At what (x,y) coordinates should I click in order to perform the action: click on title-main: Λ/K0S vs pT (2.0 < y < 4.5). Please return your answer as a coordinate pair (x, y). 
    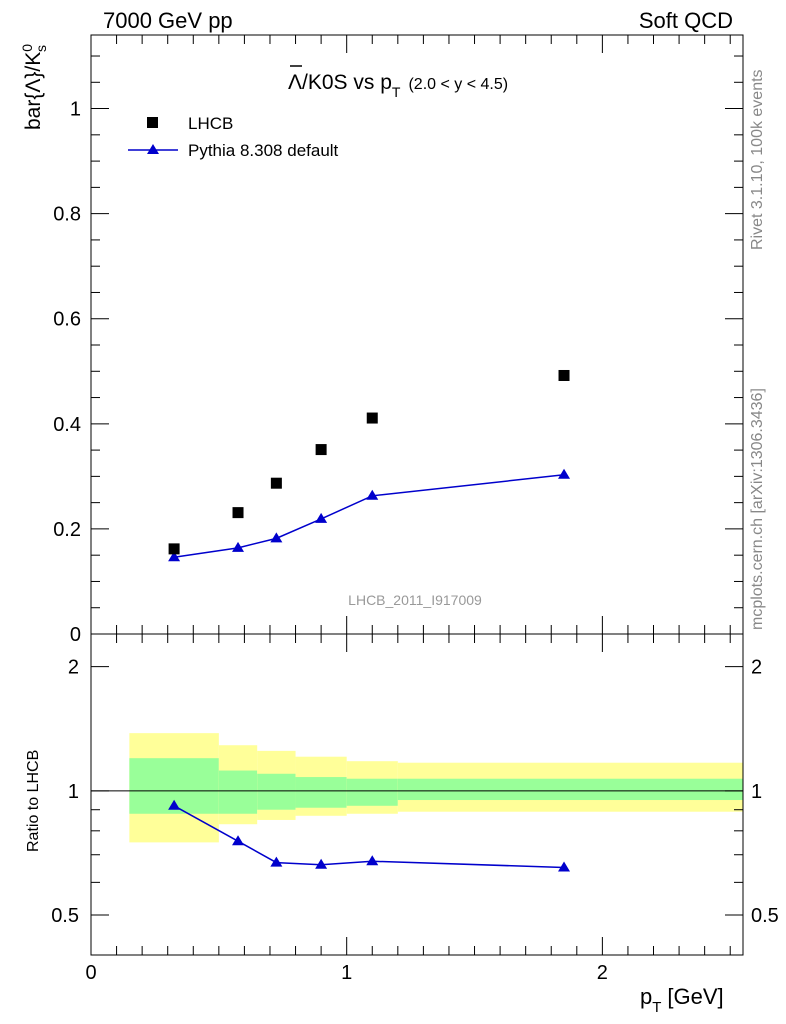
    Looking at the image, I should click on (398, 85).